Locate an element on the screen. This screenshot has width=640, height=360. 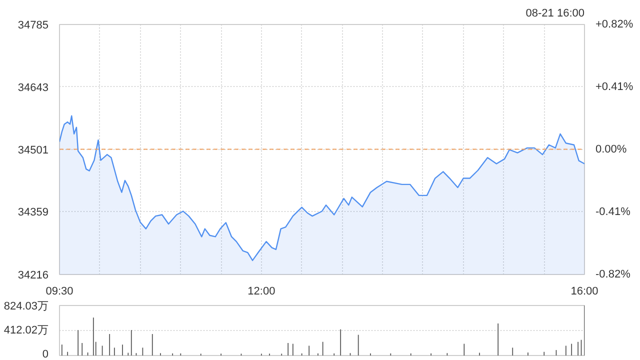
y-tick-label: 34501 is located at coordinates (33, 150).